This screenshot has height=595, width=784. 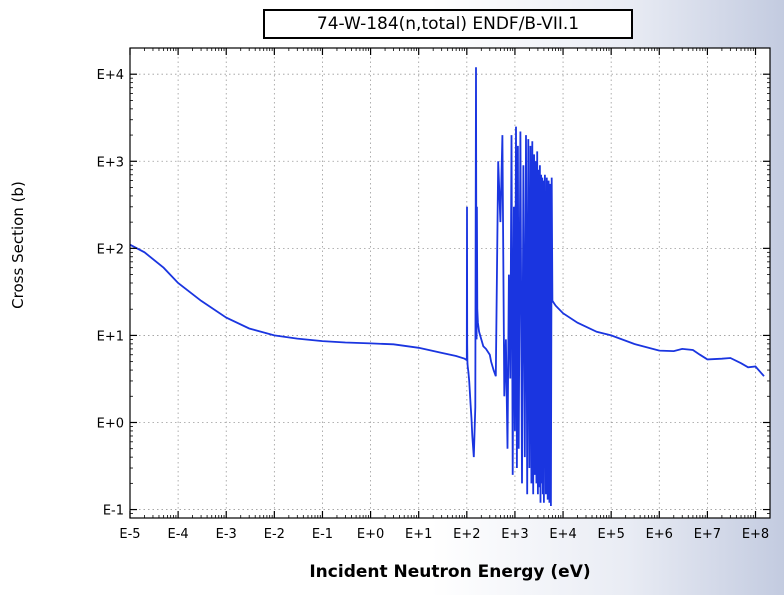 What do you see at coordinates (418, 534) in the screenshot?
I see `x-tick-label: E+1` at bounding box center [418, 534].